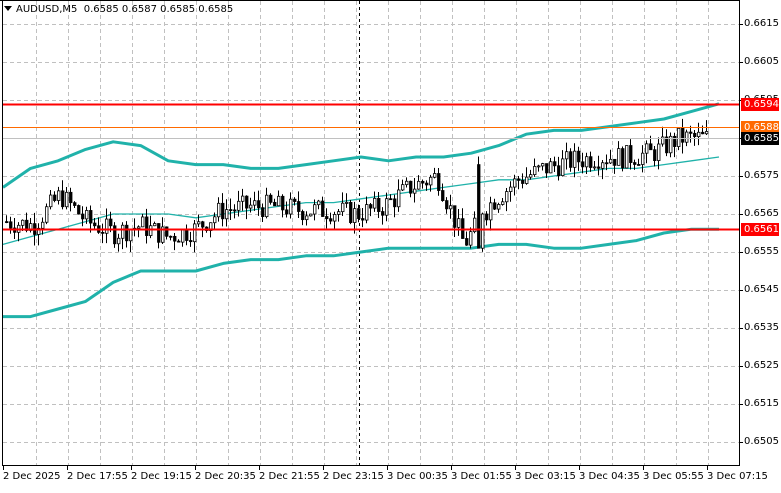 The width and height of the screenshot is (781, 493). What do you see at coordinates (8, 8) in the screenshot?
I see `collapse-triangle-icon` at bounding box center [8, 8].